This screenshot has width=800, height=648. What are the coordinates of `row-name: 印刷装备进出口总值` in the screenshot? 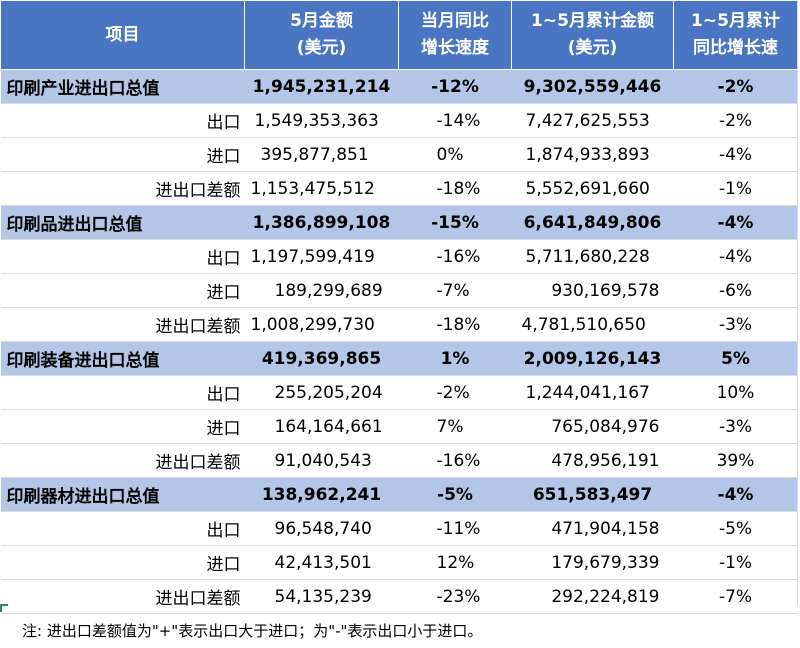 It's located at (122, 358).